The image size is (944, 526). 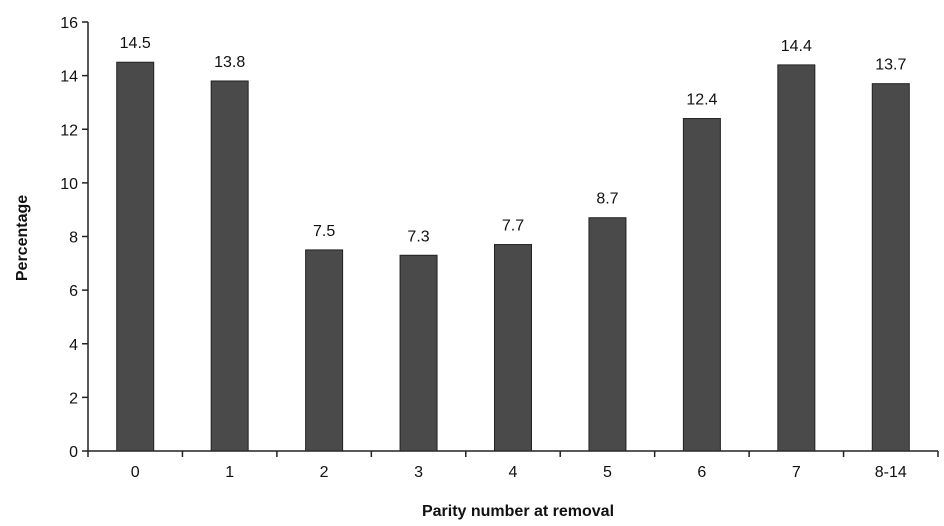 I want to click on y-tick-label: 14, so click(x=69, y=77).